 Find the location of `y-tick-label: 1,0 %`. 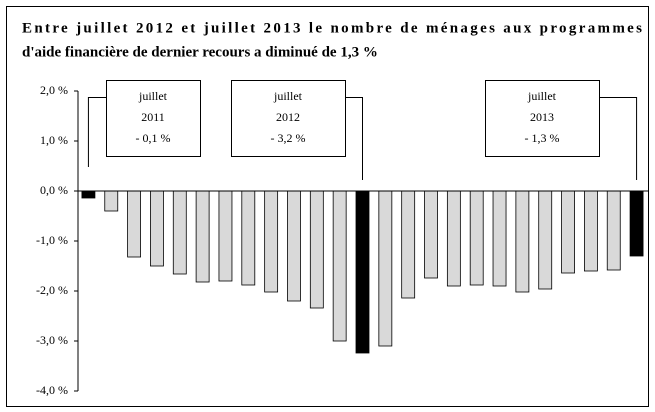

y-tick-label: 1,0 % is located at coordinates (54, 140).